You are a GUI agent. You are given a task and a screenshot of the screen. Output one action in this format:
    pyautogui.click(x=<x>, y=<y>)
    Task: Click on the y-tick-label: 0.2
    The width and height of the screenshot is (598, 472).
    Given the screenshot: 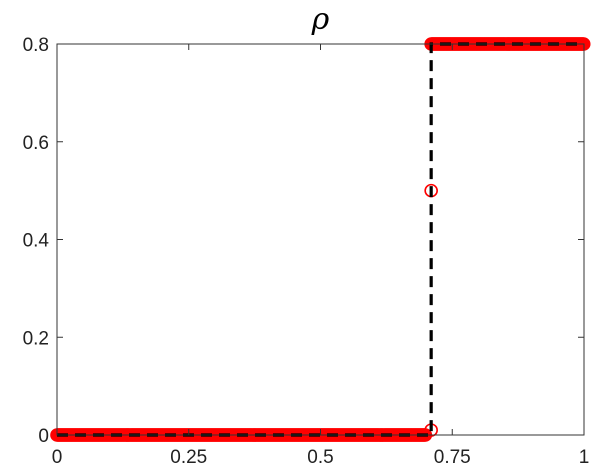 What is the action you would take?
    pyautogui.click(x=36, y=338)
    